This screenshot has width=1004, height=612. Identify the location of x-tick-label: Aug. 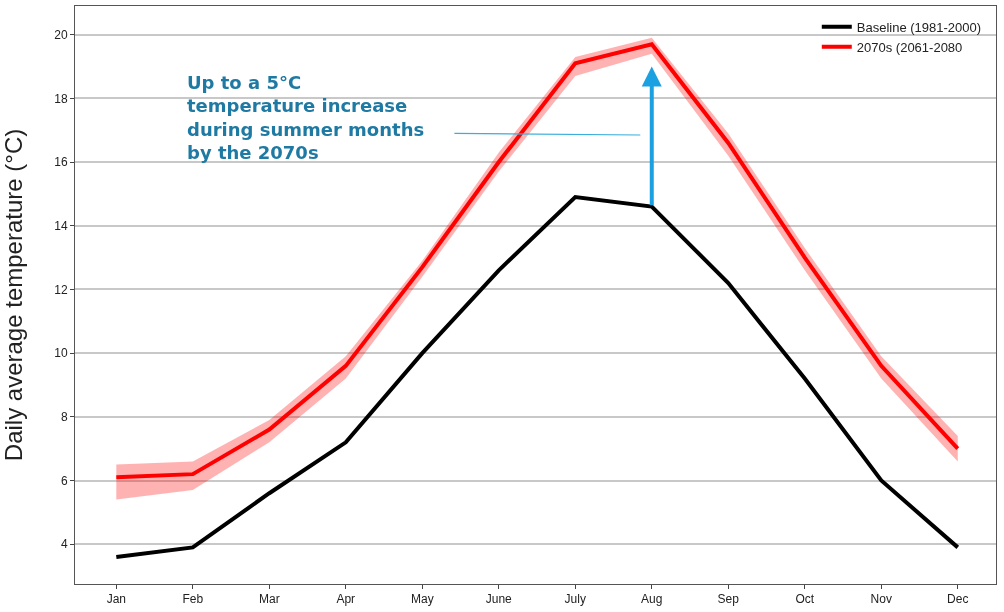
(652, 599).